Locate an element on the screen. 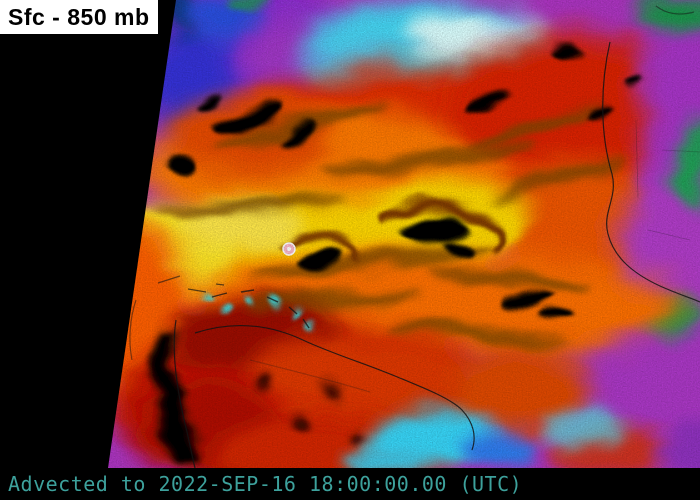 The width and height of the screenshot is (700, 500). level-label: Sfc - 850 mb is located at coordinates (79, 17).